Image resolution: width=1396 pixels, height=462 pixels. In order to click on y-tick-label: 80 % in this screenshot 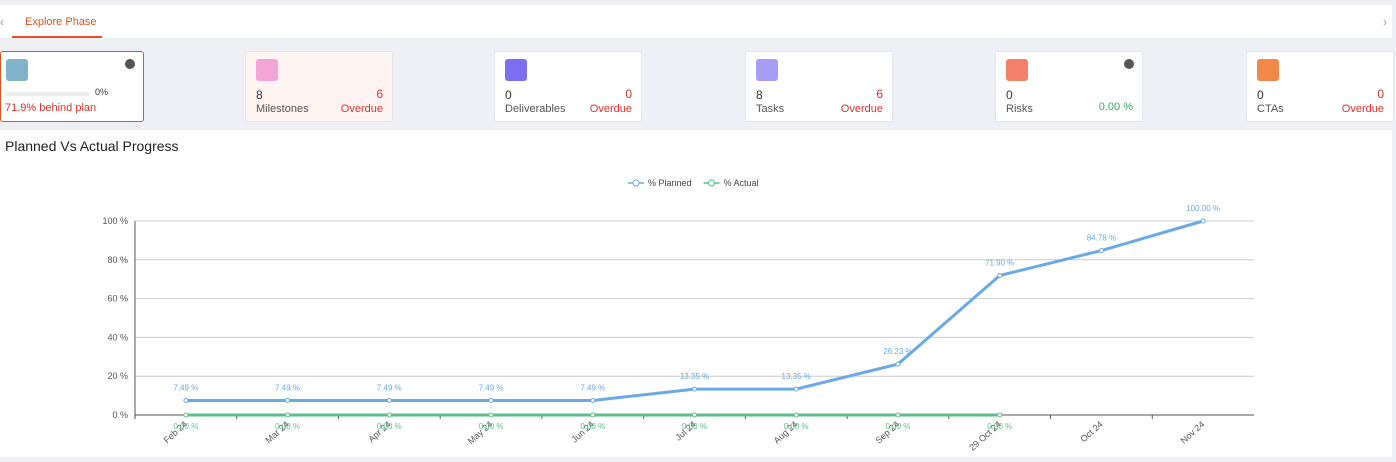, I will do `click(117, 260)`.